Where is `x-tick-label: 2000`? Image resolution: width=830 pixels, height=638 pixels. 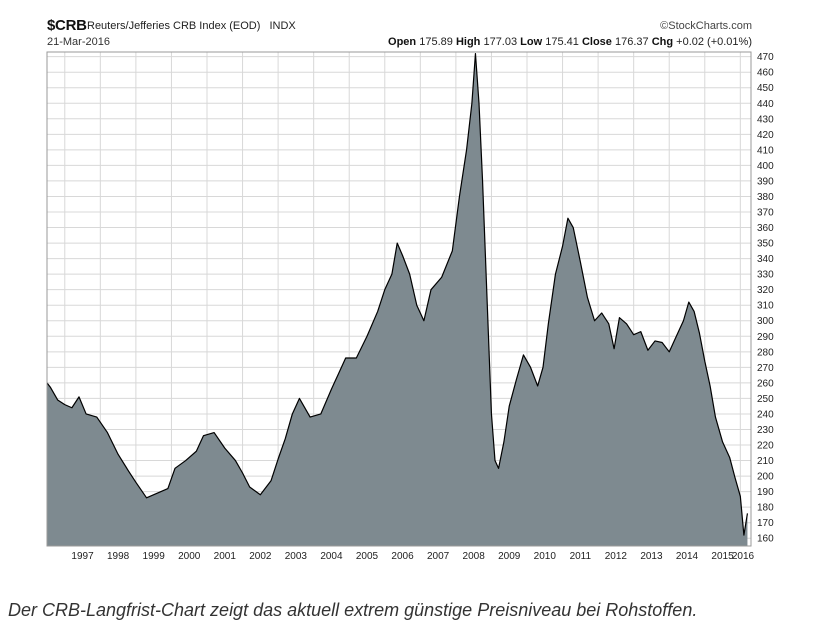 x-tick-label: 2000 is located at coordinates (189, 556).